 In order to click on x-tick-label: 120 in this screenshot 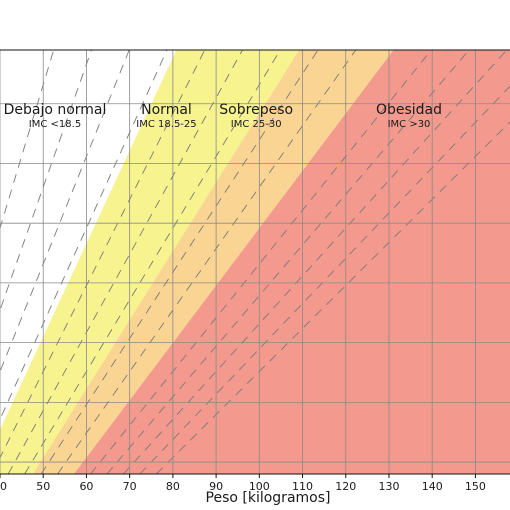, I will do `click(345, 486)`.